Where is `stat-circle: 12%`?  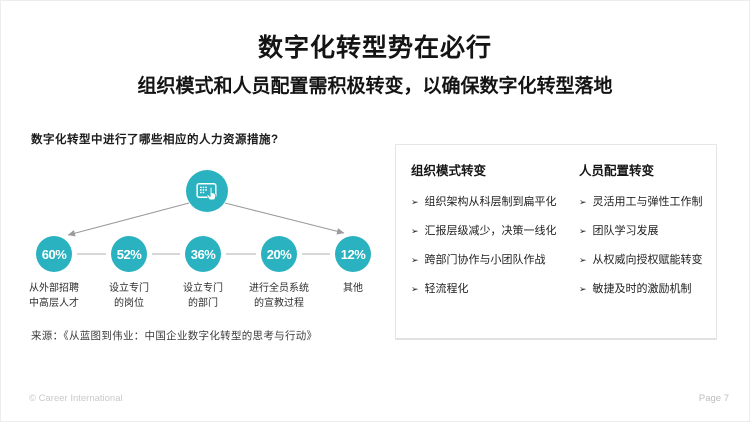
stat-circle: 12% is located at coordinates (353, 254).